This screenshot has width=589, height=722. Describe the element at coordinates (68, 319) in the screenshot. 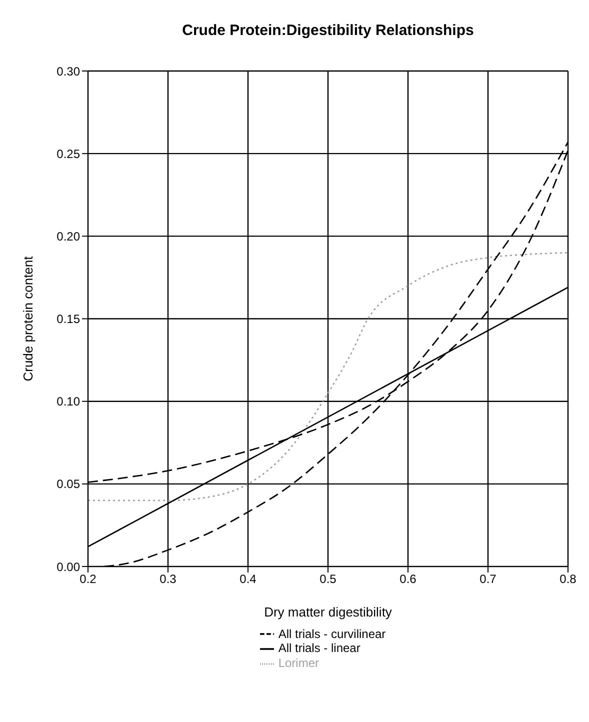

I see `y-tick-label: 0.15` at that location.